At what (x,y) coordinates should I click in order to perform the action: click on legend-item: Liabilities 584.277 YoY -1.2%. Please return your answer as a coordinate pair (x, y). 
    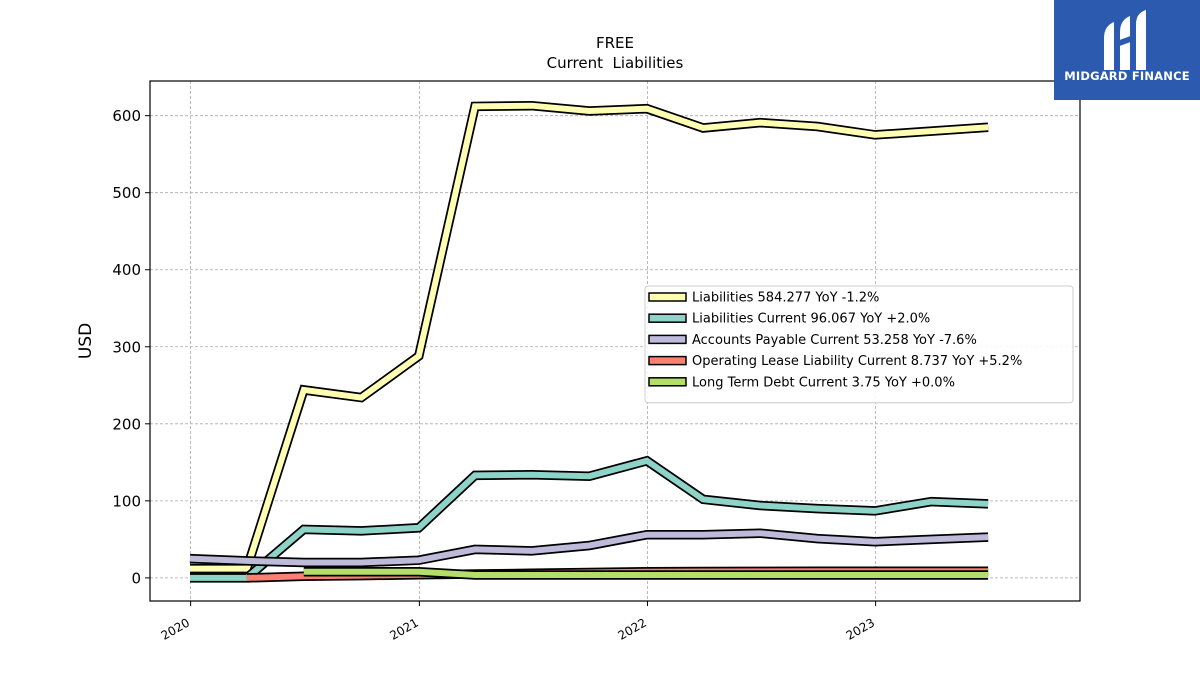
    Looking at the image, I should click on (763, 298).